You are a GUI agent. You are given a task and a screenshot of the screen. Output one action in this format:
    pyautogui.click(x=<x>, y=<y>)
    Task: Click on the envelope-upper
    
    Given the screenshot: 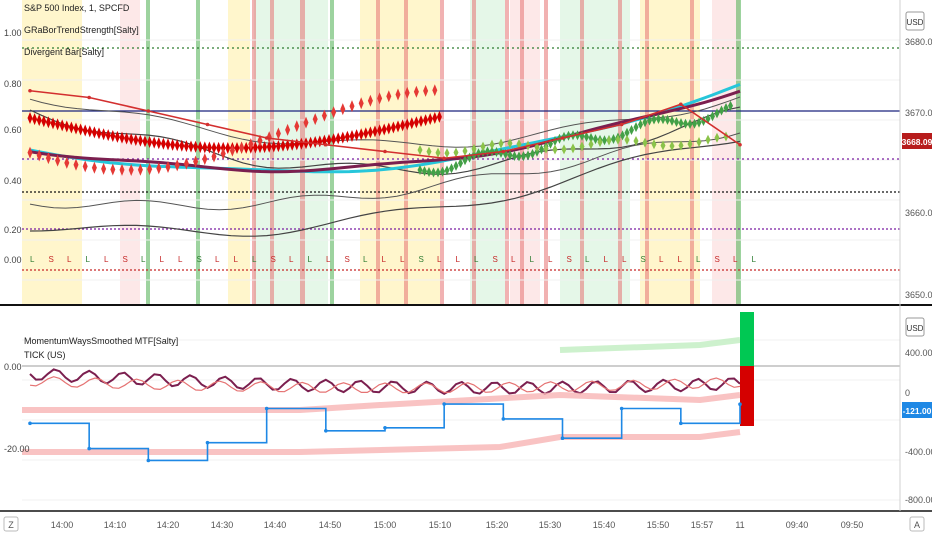 What is the action you would take?
    pyautogui.click(x=385, y=140)
    